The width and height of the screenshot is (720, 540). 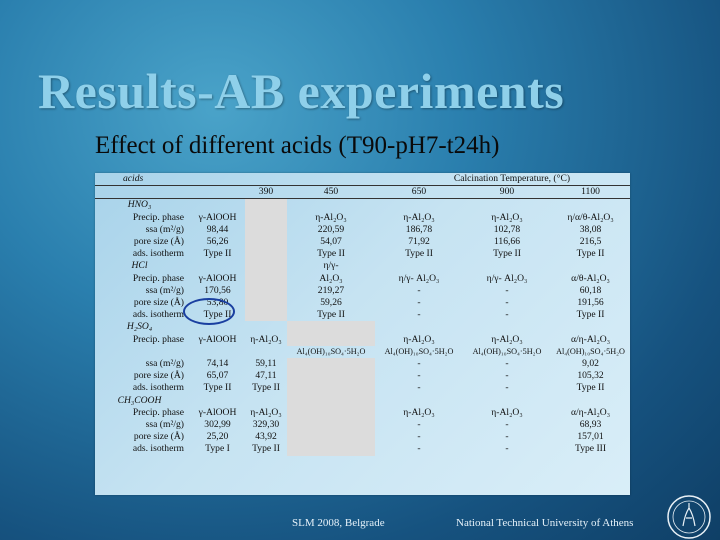 I want to click on table-row: ads. isotherm Type I Type II - - Type III, so click(x=362, y=449).